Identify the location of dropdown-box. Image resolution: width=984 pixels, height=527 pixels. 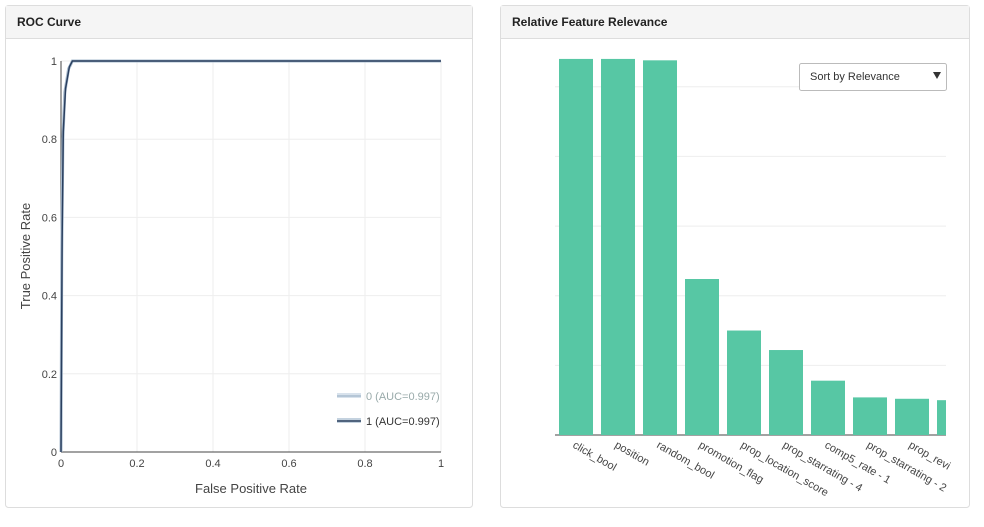
(873, 77).